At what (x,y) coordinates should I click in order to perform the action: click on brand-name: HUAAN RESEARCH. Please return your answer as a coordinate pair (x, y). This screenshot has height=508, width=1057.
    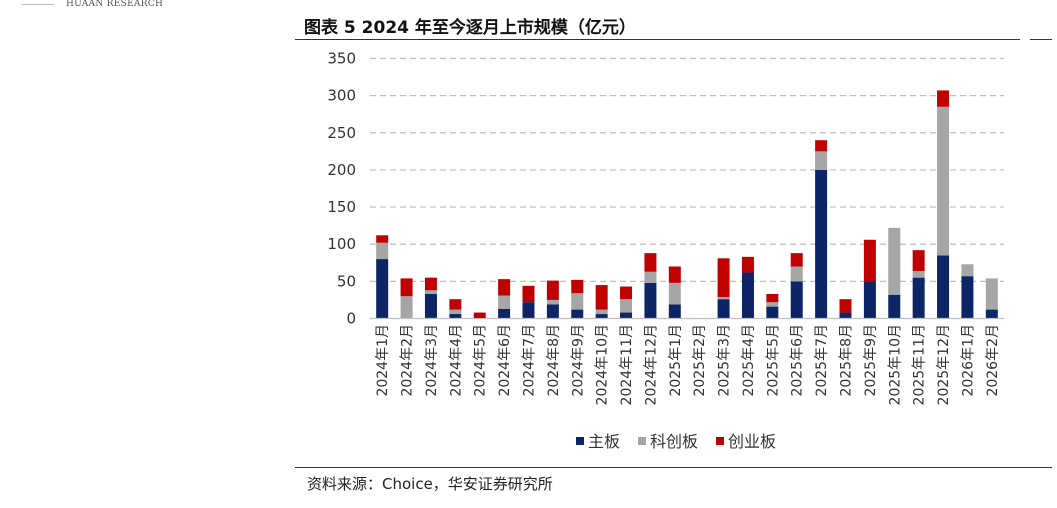
    Looking at the image, I should click on (115, 4).